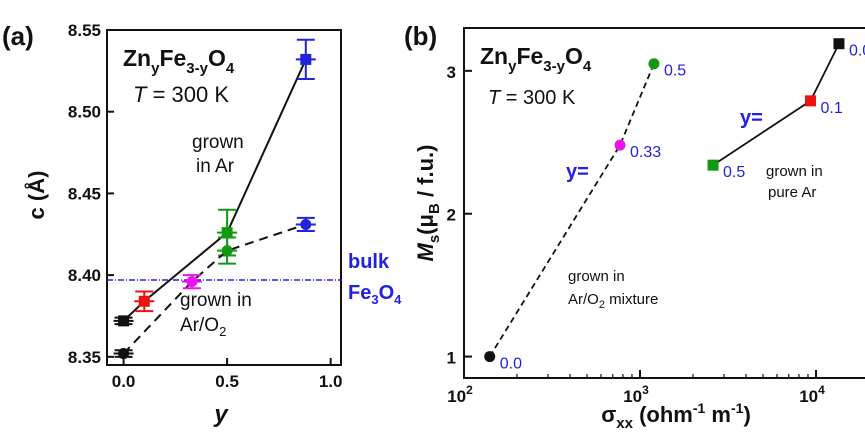  What do you see at coordinates (181, 94) in the screenshot?
I see `panel-a-temperature: T = 300 K` at bounding box center [181, 94].